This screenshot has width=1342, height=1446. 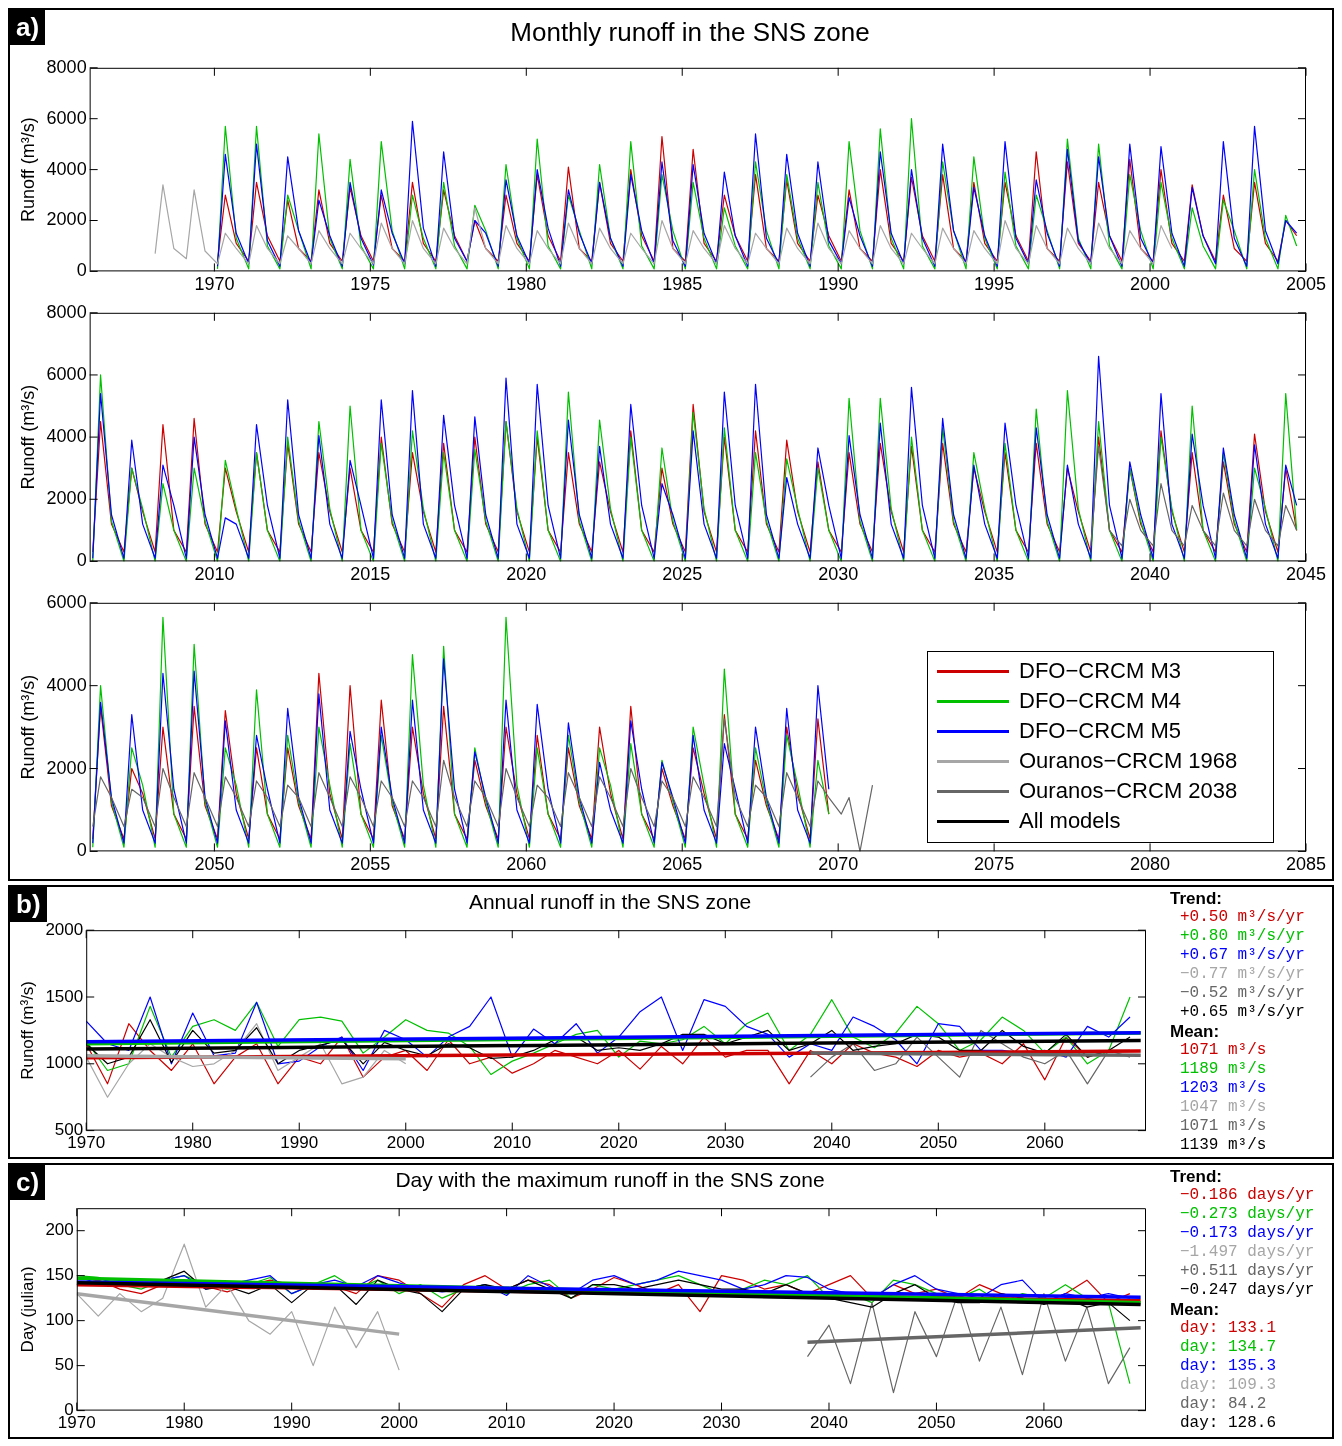 I want to click on y-axis-title: Day (julian), so click(x=27, y=1309).